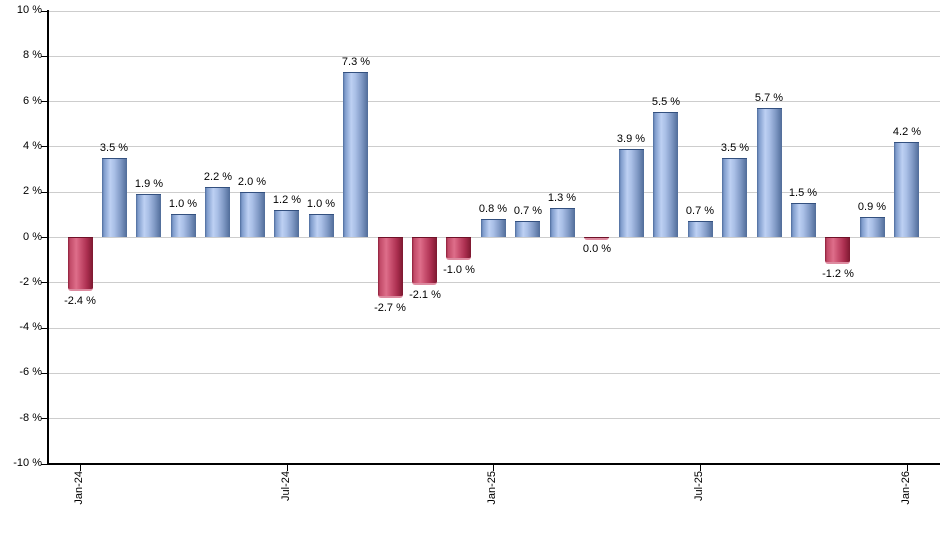  I want to click on bar-value-label: 3.9 %, so click(631, 139).